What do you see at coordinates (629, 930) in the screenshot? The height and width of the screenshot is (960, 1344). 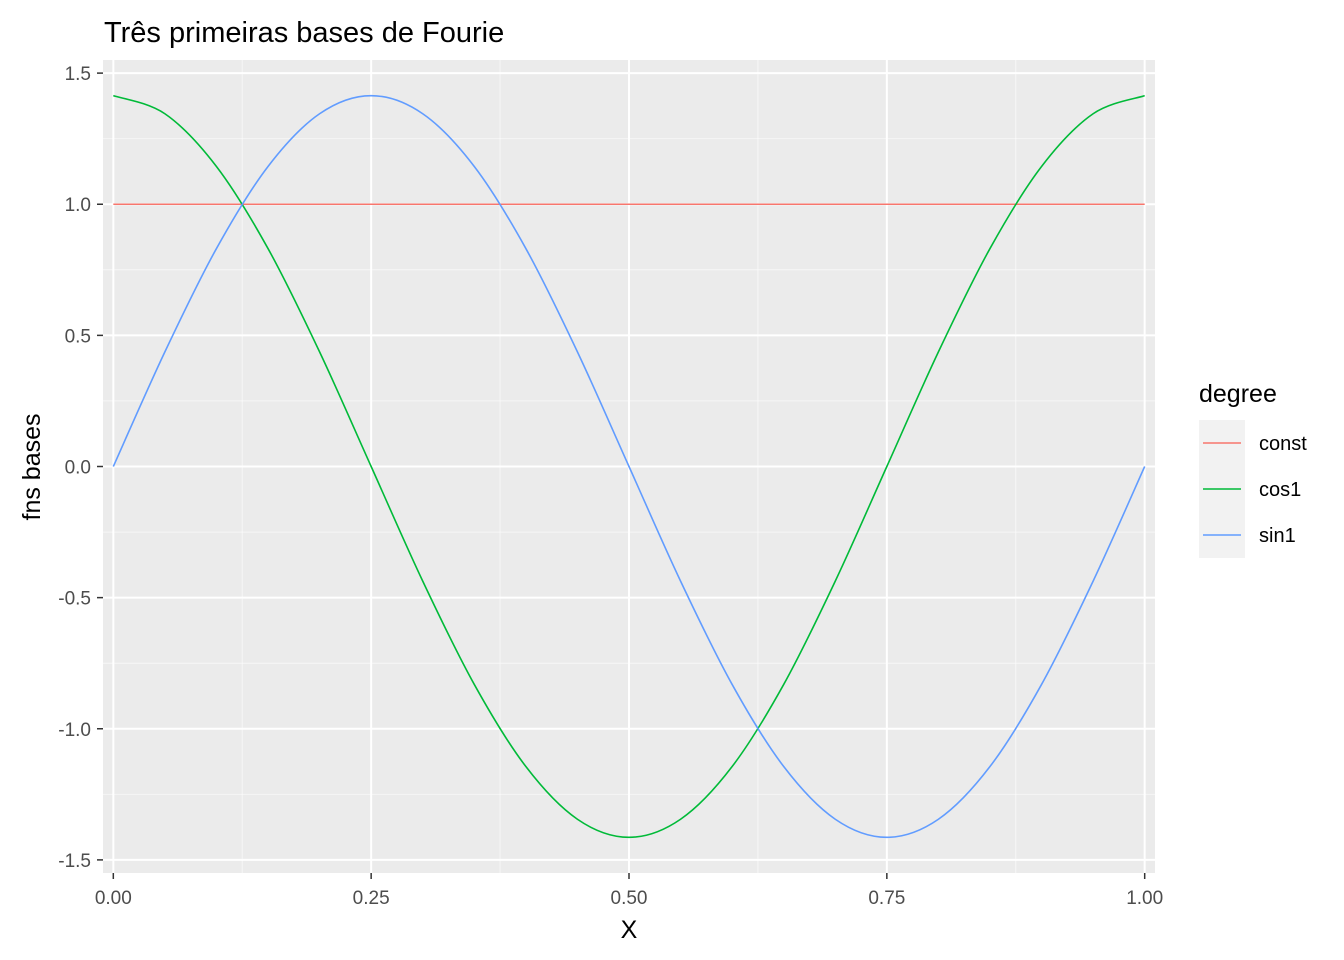 I see `x-axis-title: X` at bounding box center [629, 930].